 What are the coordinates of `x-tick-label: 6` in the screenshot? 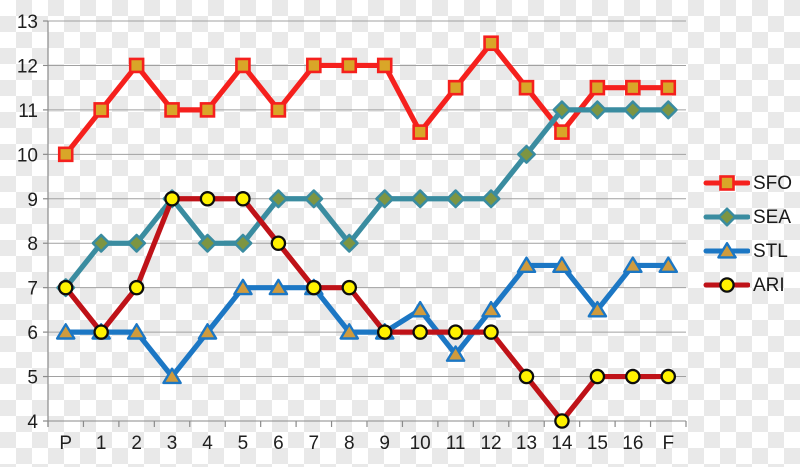 It's located at (278, 443).